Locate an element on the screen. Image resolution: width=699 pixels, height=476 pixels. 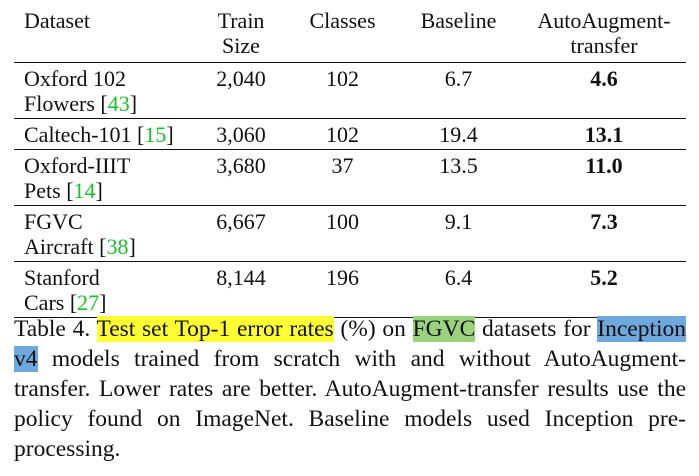
dataset-name-text: Cars is located at coordinates (47, 302).